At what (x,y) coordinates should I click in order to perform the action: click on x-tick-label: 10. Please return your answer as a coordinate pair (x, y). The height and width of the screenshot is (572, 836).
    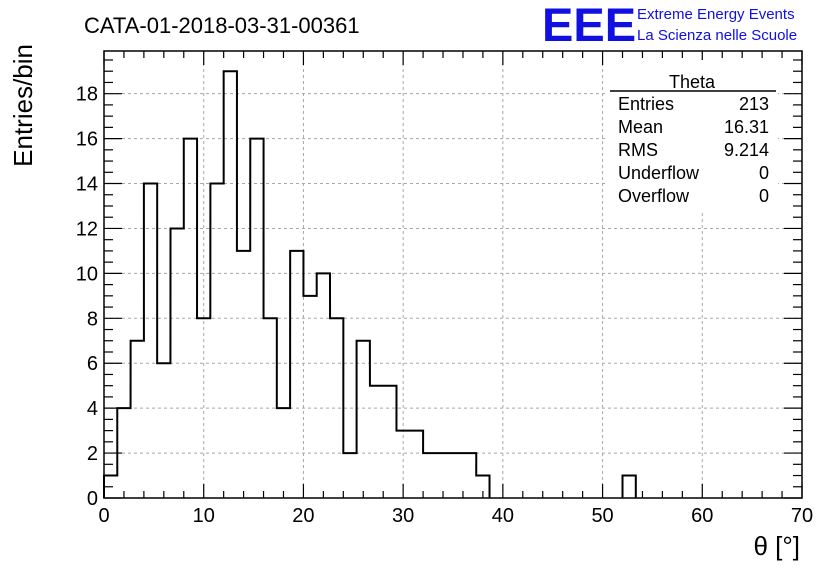
    Looking at the image, I should click on (204, 516).